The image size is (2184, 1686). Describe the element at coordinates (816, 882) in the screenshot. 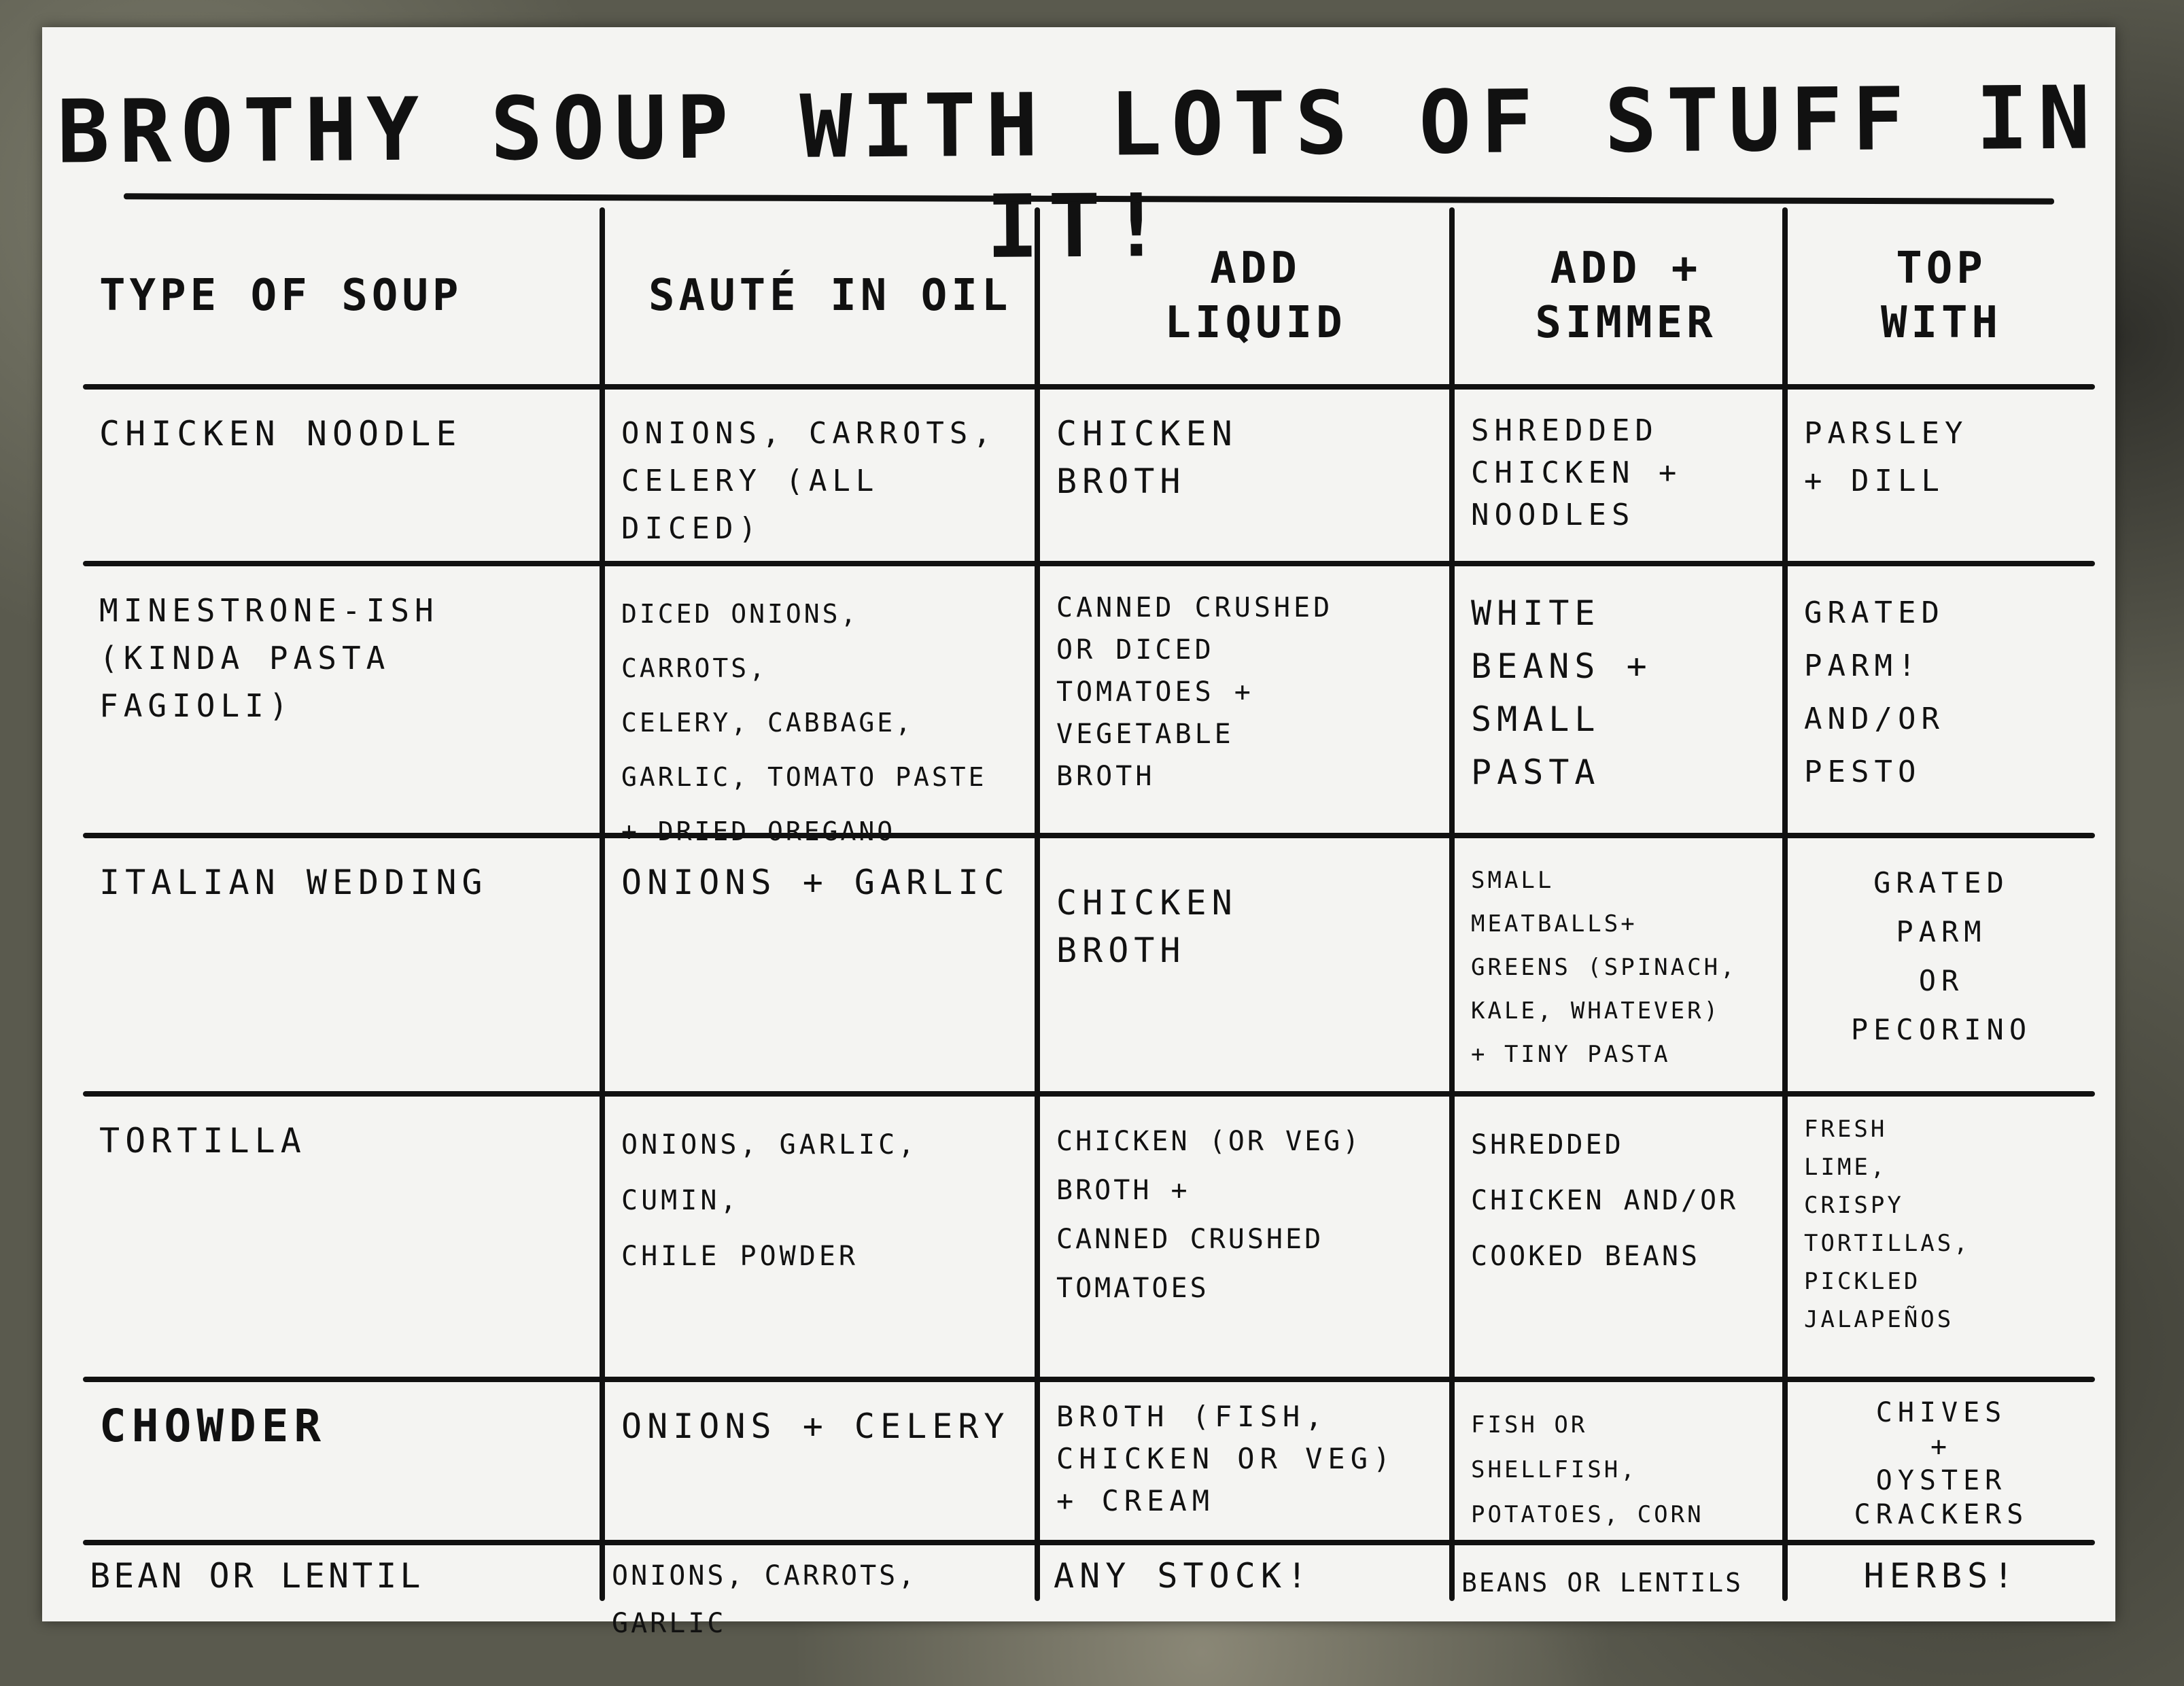

I see `saute-cell: ONIONS + GARLIC` at that location.